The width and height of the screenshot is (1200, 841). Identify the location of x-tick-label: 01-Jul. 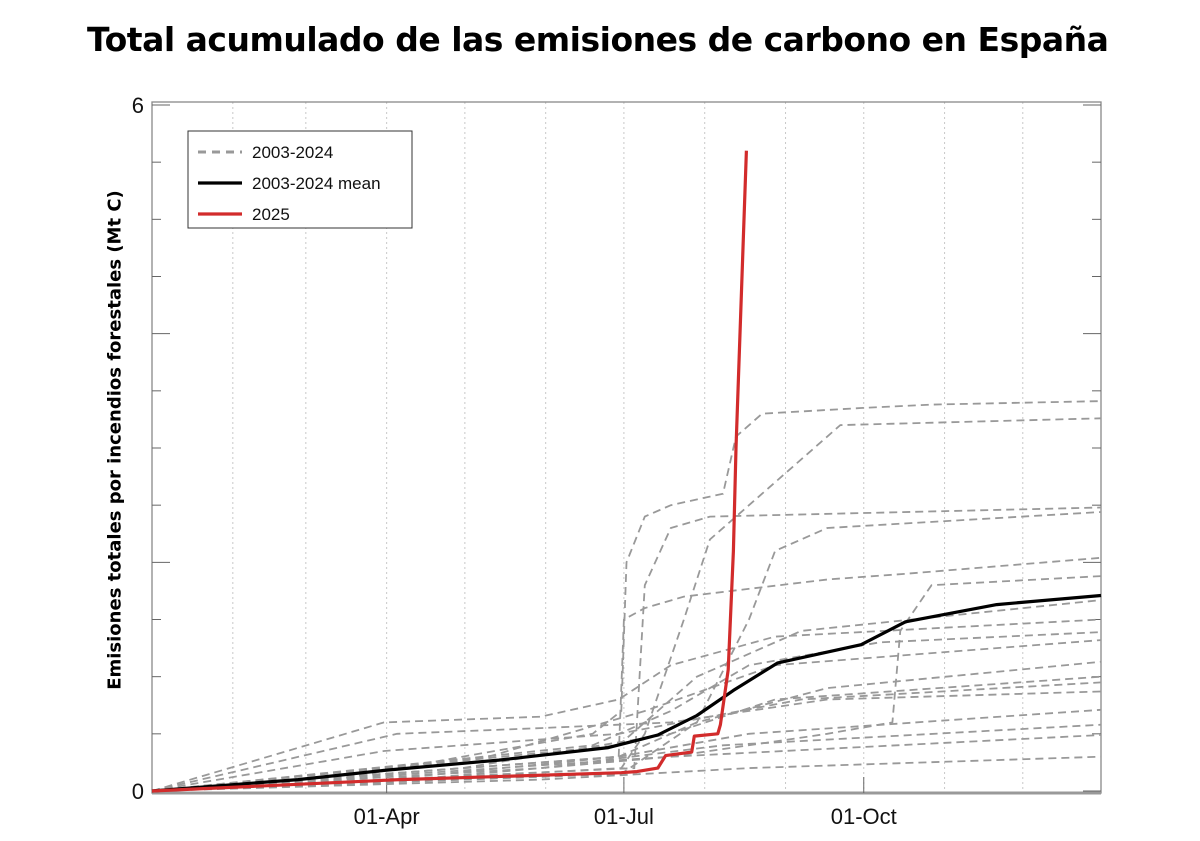
(624, 816).